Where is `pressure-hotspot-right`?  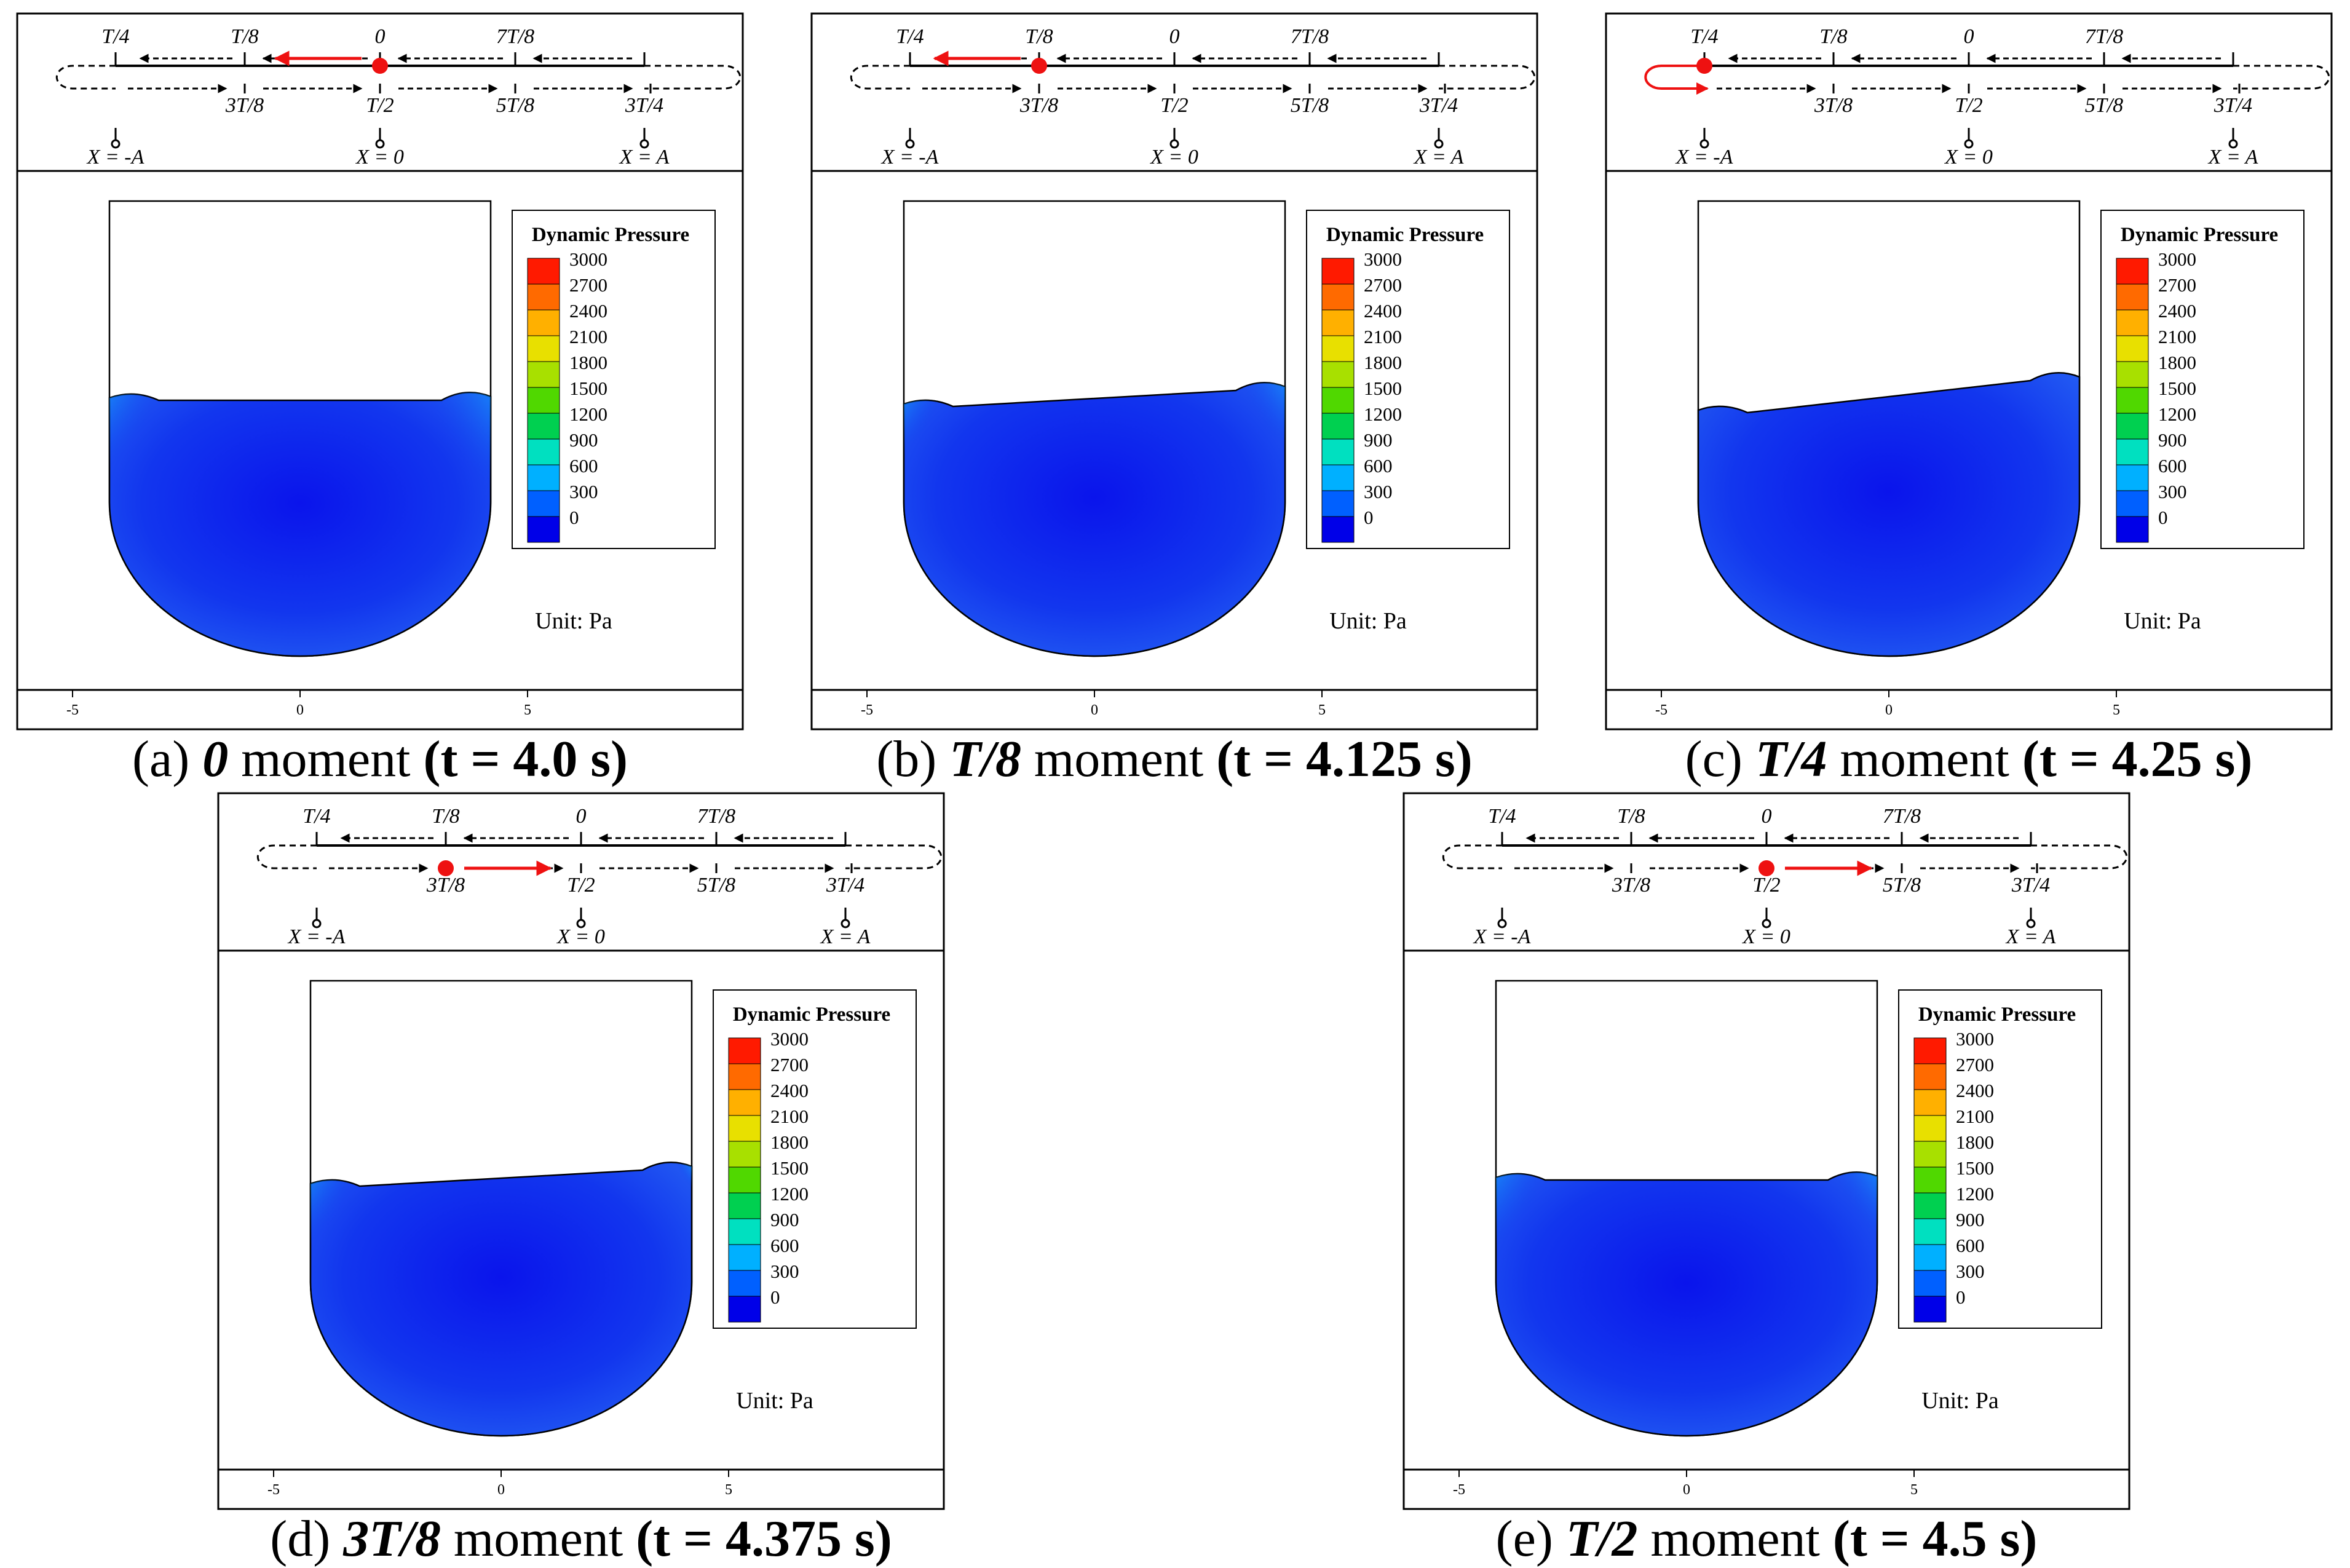 pressure-hotspot-right is located at coordinates (446, 458).